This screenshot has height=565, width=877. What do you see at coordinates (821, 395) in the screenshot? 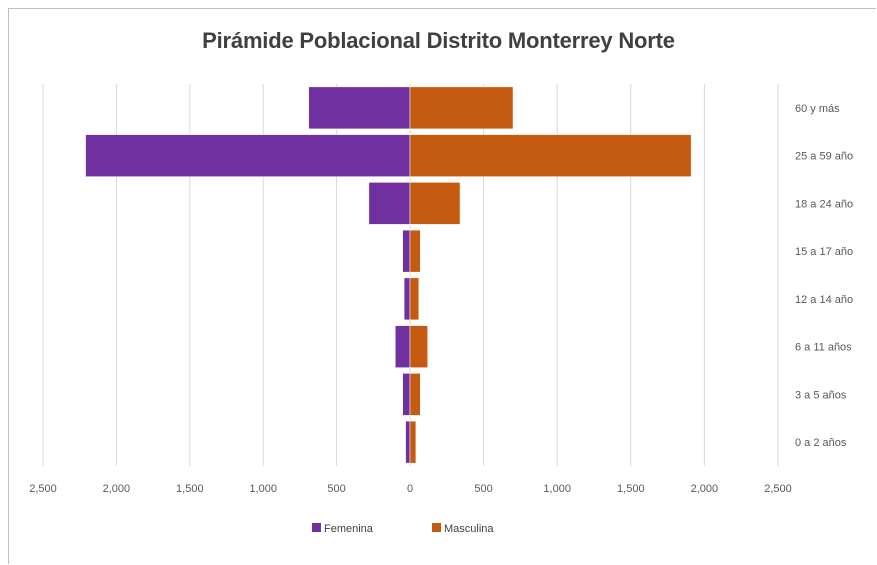
I see `category-label: 3 a 5 años` at bounding box center [821, 395].